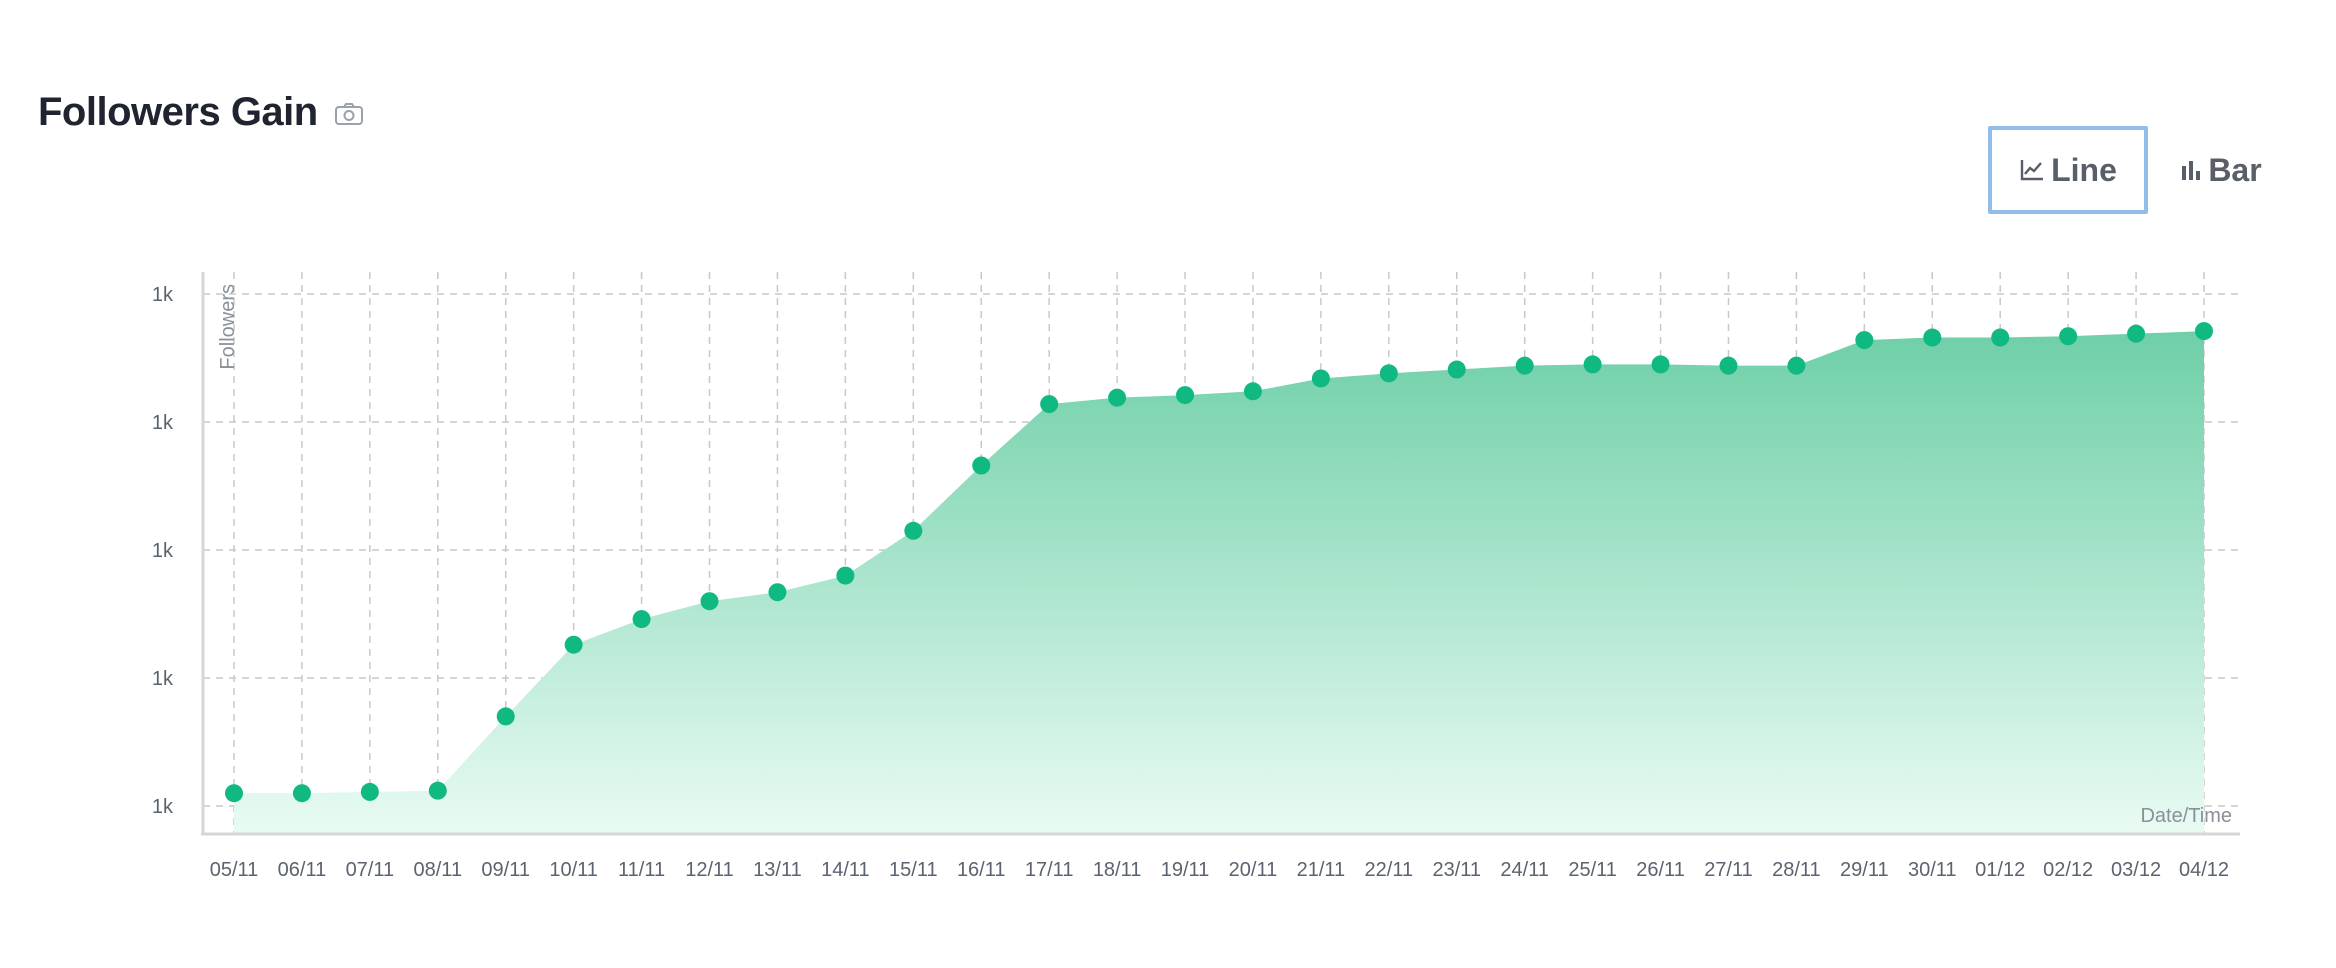 Image resolution: width=2336 pixels, height=968 pixels. Describe the element at coordinates (1932, 870) in the screenshot. I see `x-tick-label: 30/11` at that location.